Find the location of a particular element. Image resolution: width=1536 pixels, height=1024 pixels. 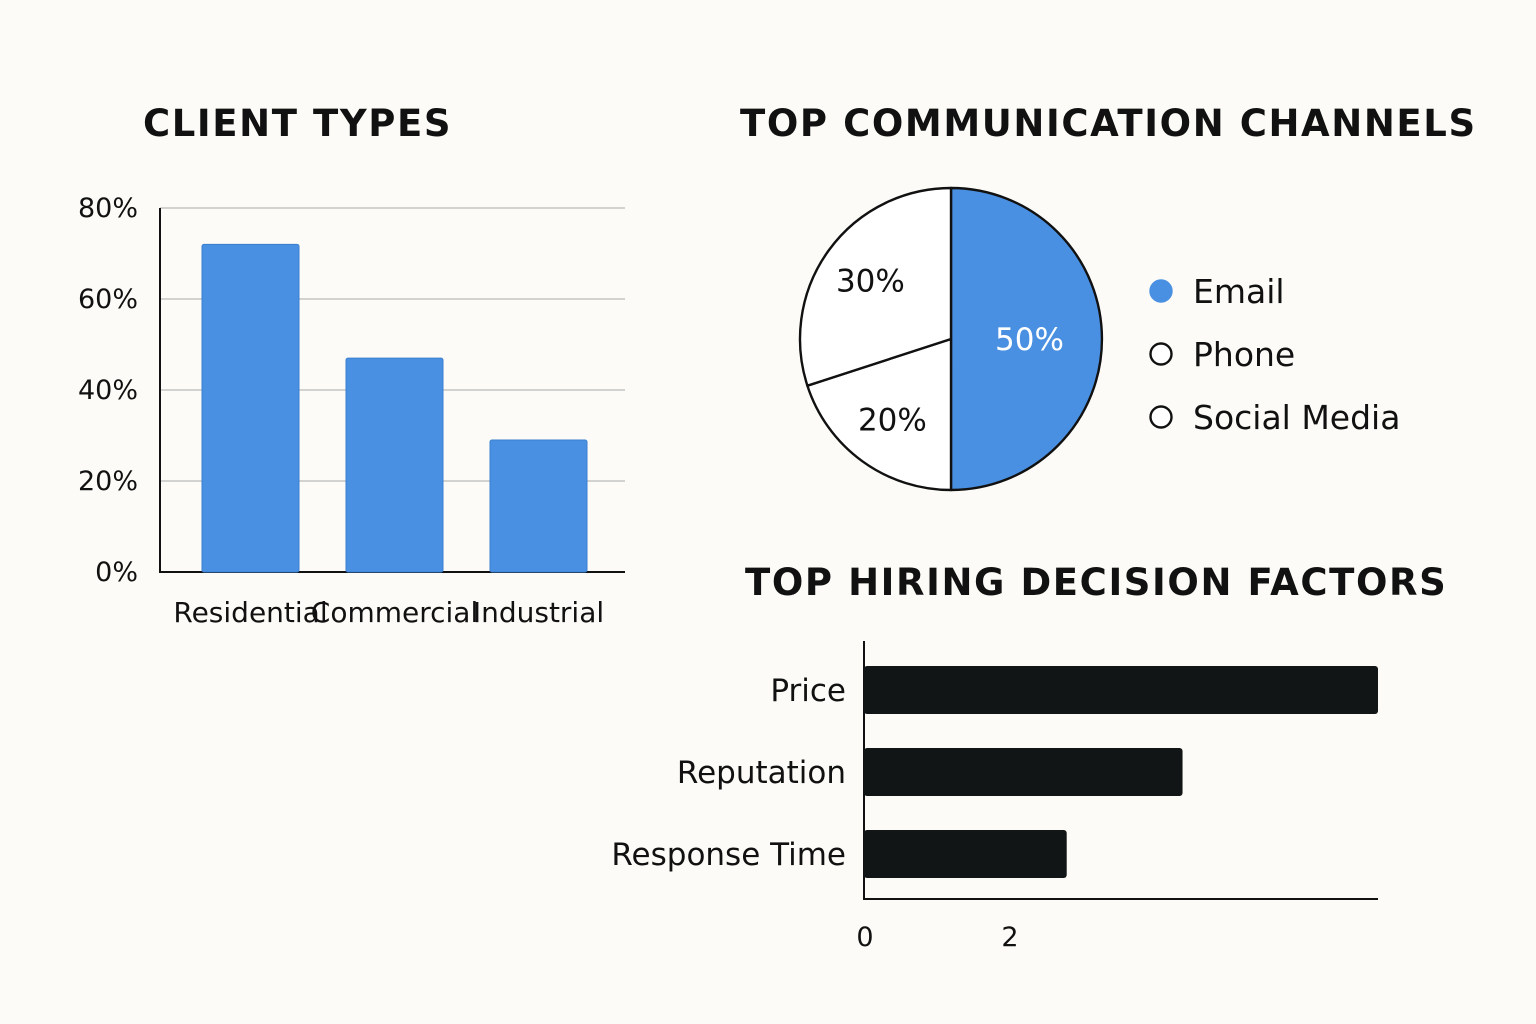

pie-slice-phone is located at coordinates (875, 286).